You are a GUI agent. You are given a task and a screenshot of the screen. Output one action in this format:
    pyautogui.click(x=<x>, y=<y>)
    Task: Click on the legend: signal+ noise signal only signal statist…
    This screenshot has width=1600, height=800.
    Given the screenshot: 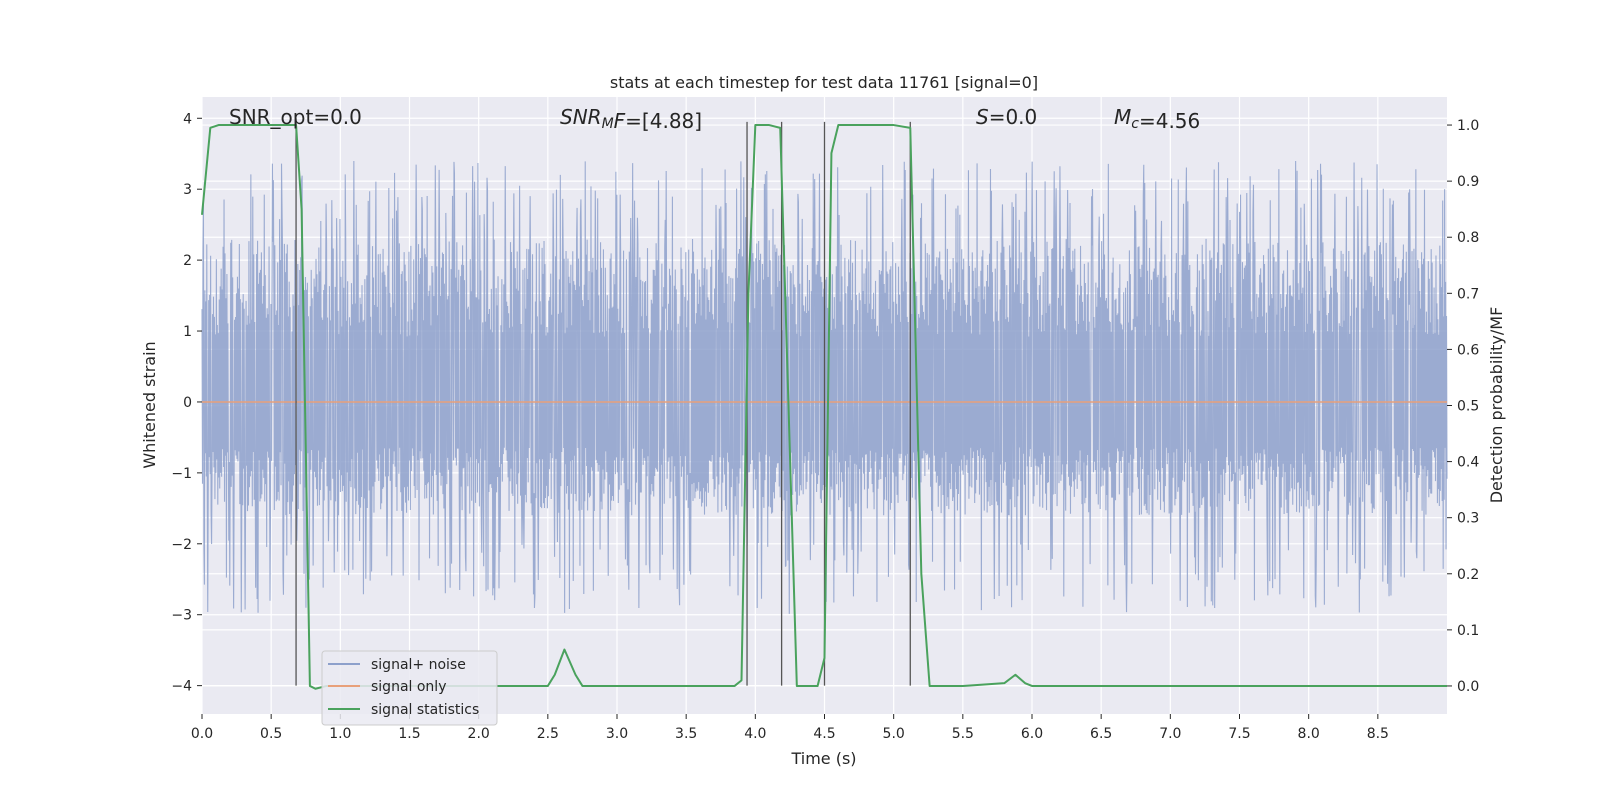 What is the action you would take?
    pyautogui.click(x=409, y=688)
    